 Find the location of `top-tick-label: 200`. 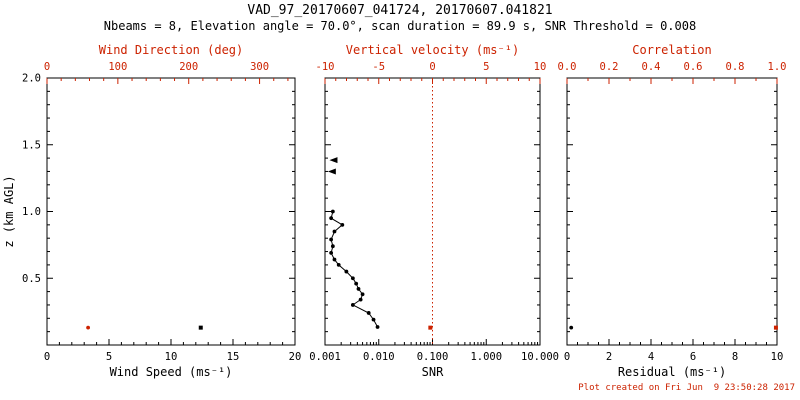

top-tick-label: 200 is located at coordinates (188, 67).